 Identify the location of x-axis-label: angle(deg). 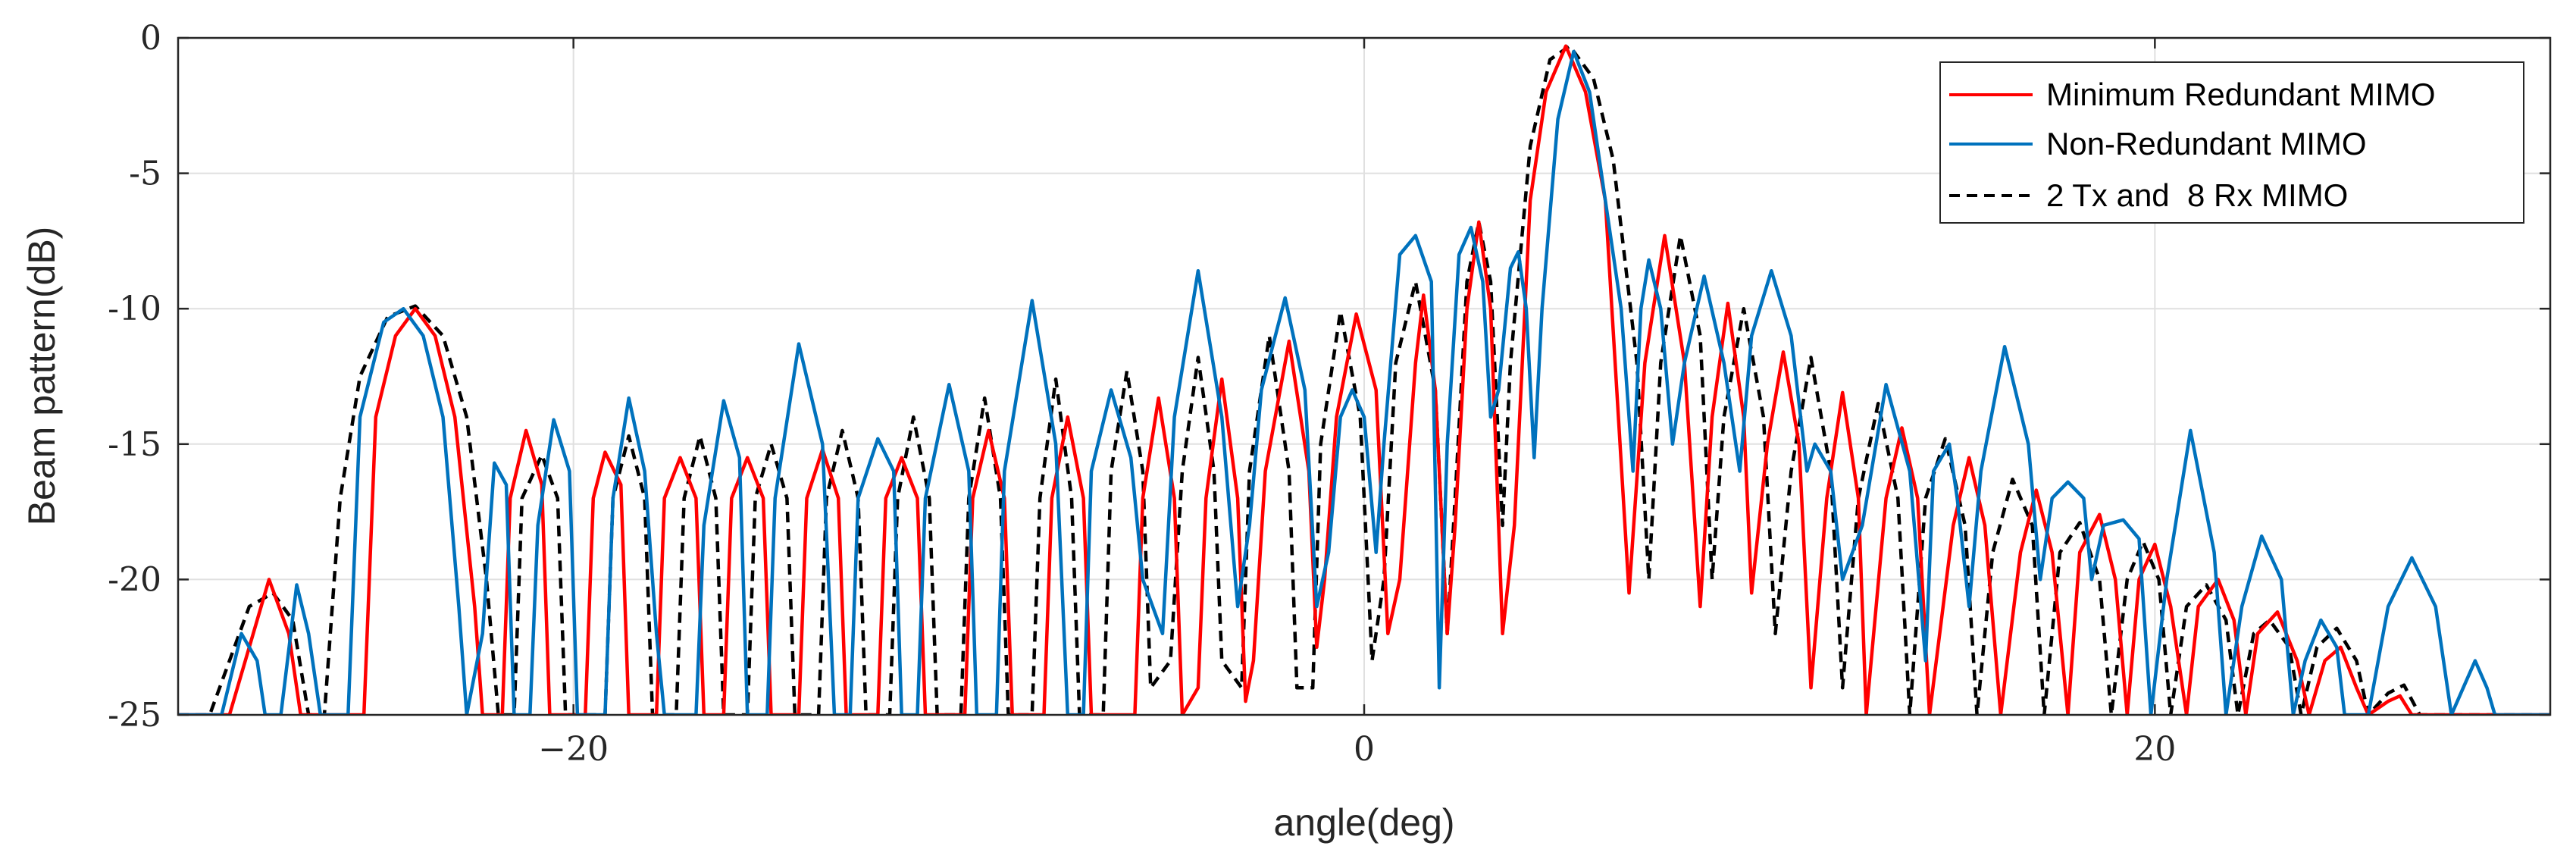
(1364, 823).